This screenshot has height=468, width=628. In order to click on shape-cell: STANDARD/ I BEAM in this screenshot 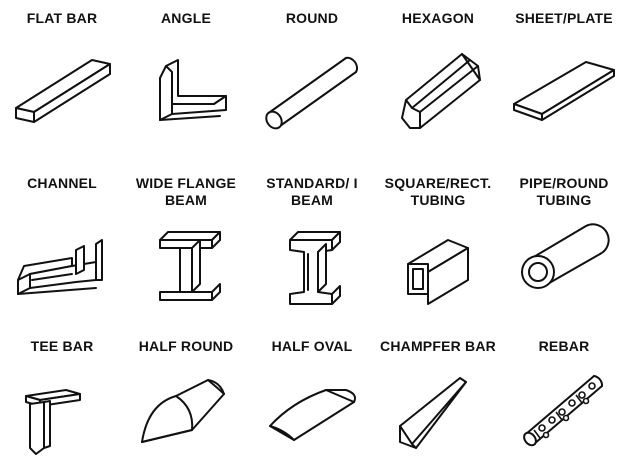, I will do `click(312, 246)`.